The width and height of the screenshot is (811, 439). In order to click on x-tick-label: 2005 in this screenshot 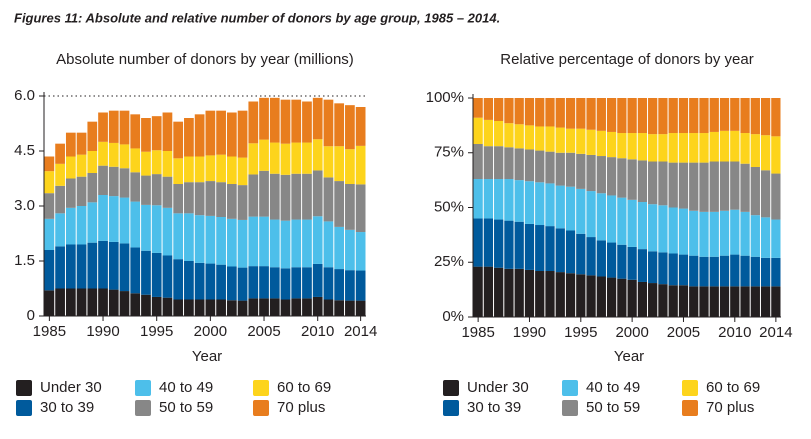, I will do `click(683, 332)`.